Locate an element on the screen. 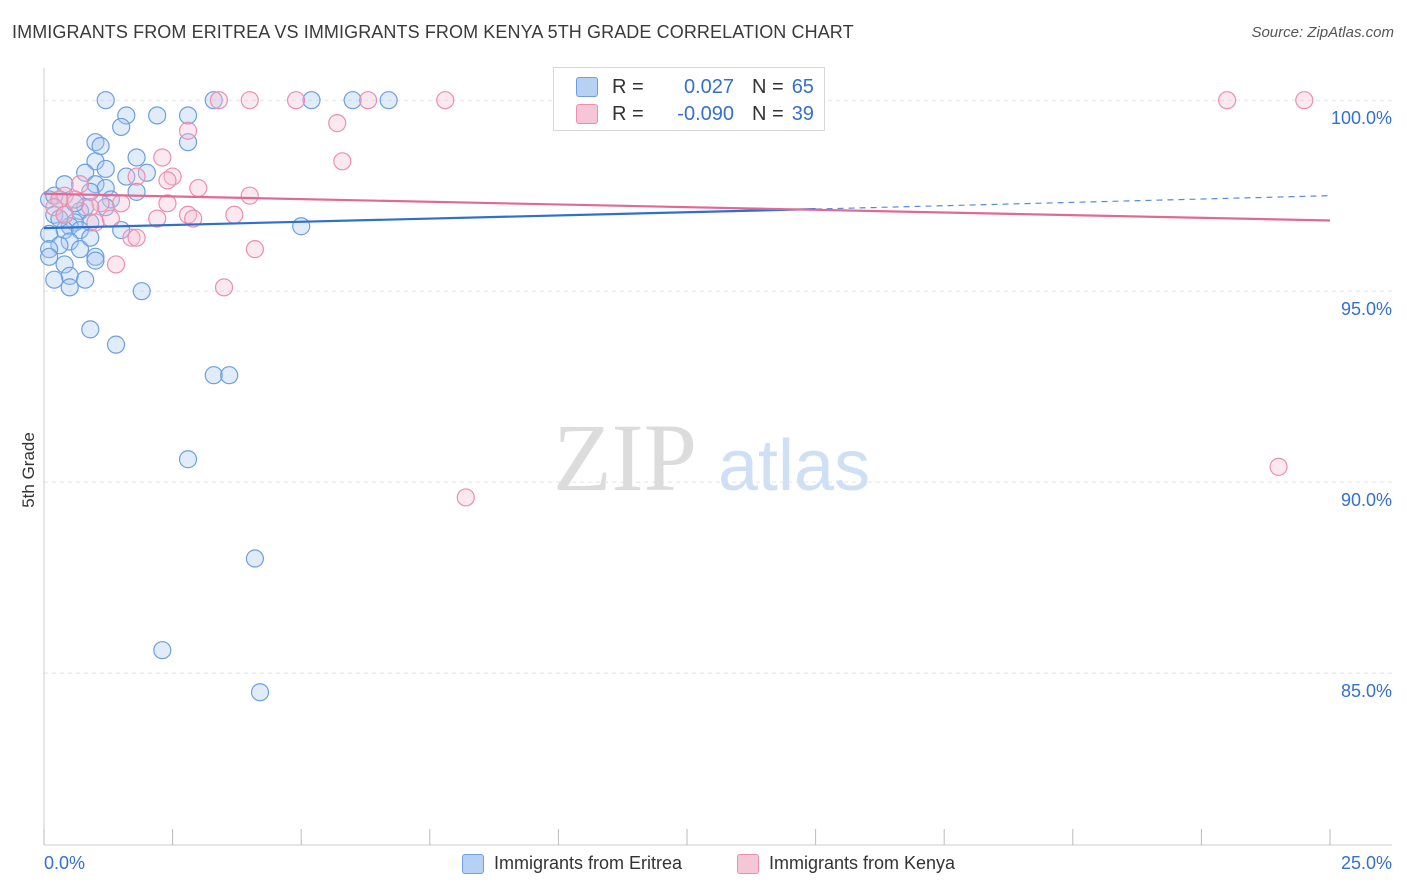 The height and width of the screenshot is (892, 1406). y-axis-label: 5th Grade is located at coordinates (28, 470).